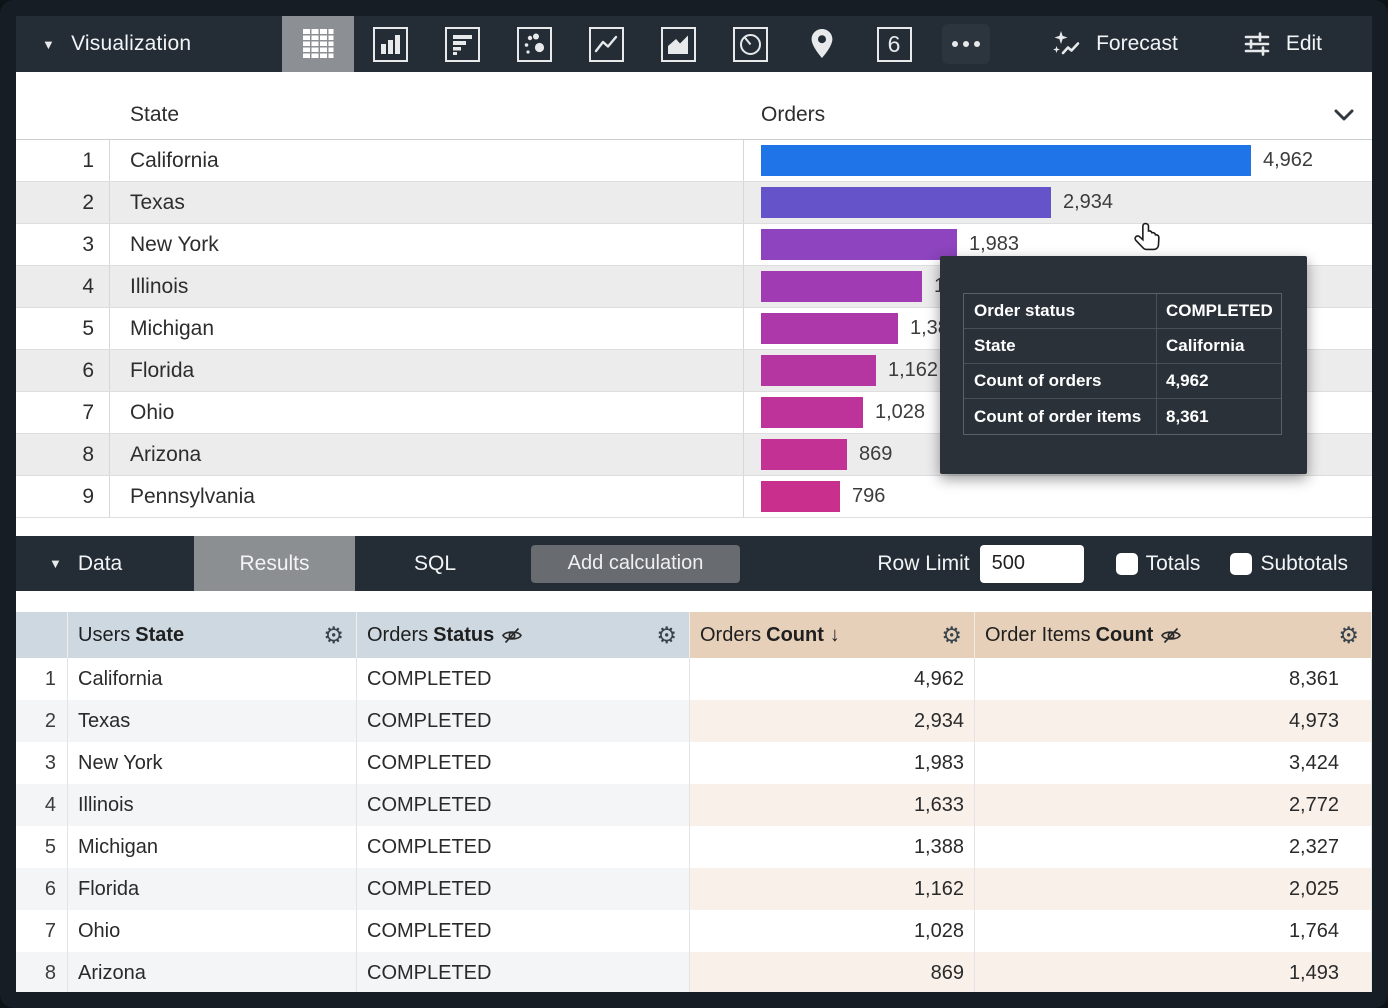 The width and height of the screenshot is (1388, 1008). Describe the element at coordinates (42, 635) in the screenshot. I see `results-header-rownum` at that location.